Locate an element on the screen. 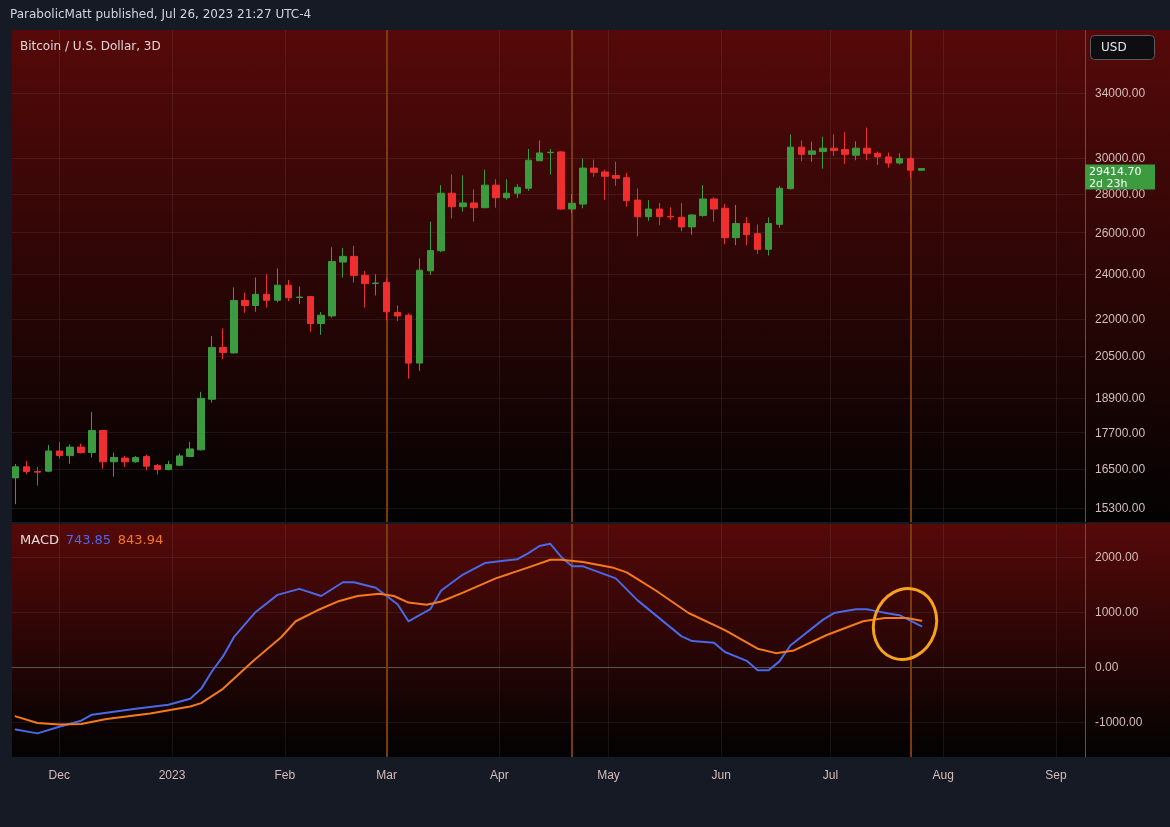  x-tick-label: Apr is located at coordinates (499, 775).